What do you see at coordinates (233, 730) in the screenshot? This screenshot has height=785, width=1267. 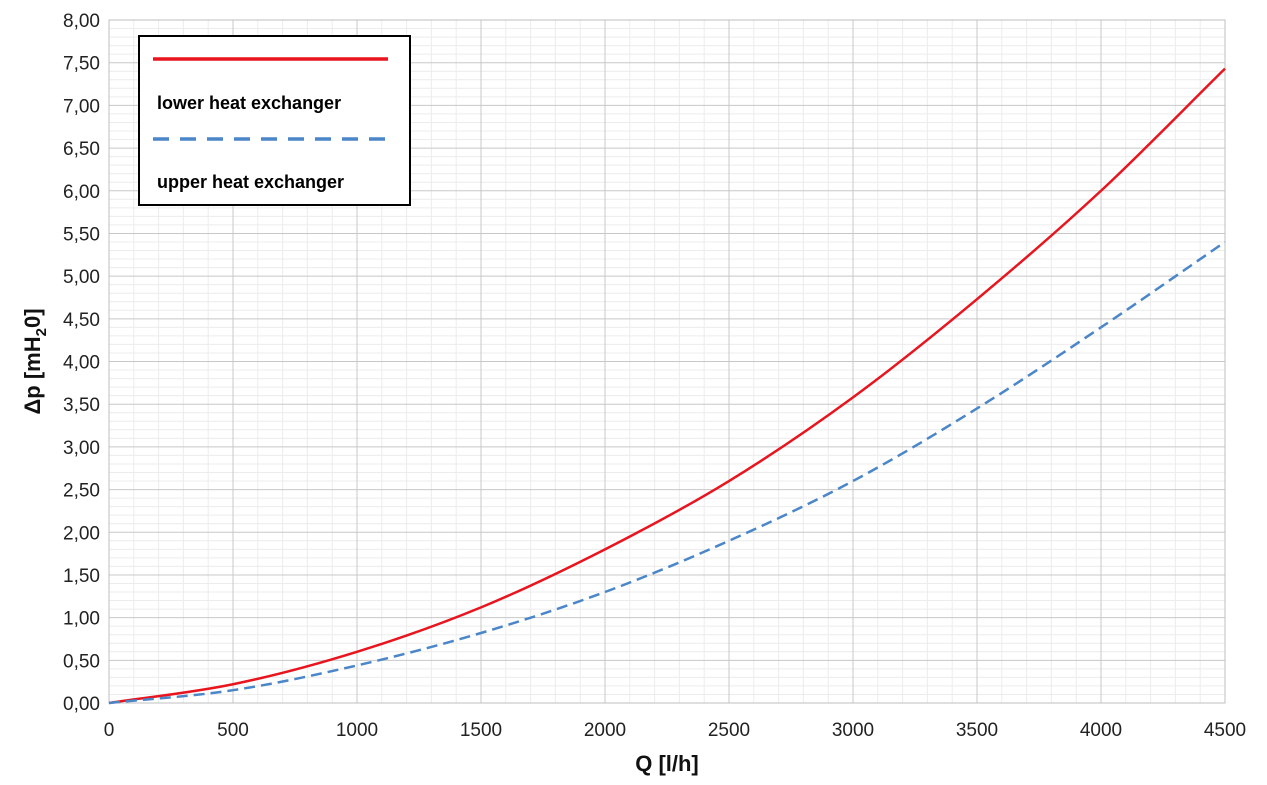 I see `x-tick-label: 500` at bounding box center [233, 730].